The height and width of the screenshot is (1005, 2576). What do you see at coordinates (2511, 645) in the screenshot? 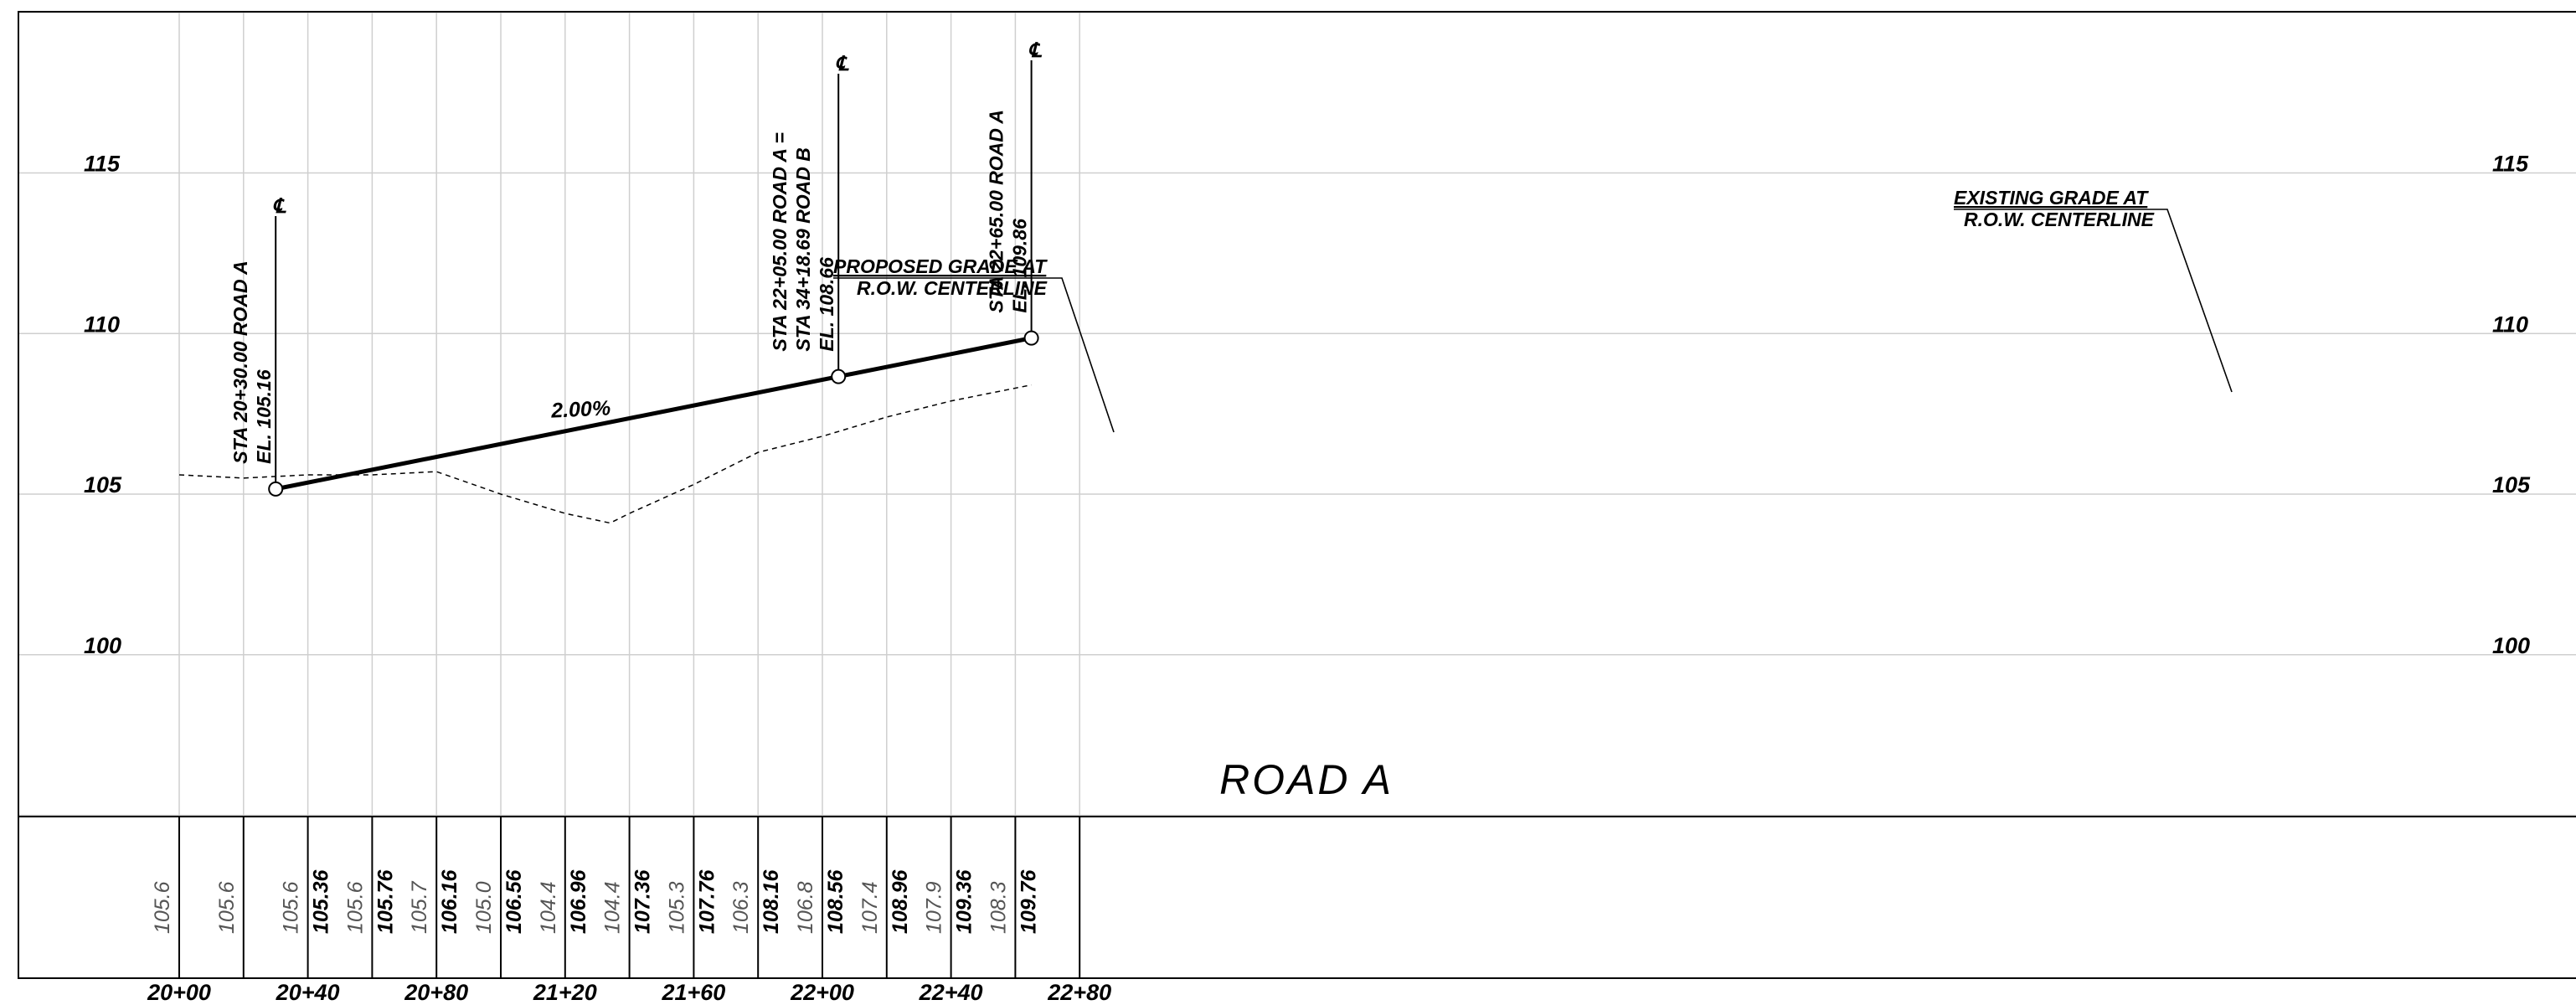
I see `elevation-tick-label-right: 100` at bounding box center [2511, 645].